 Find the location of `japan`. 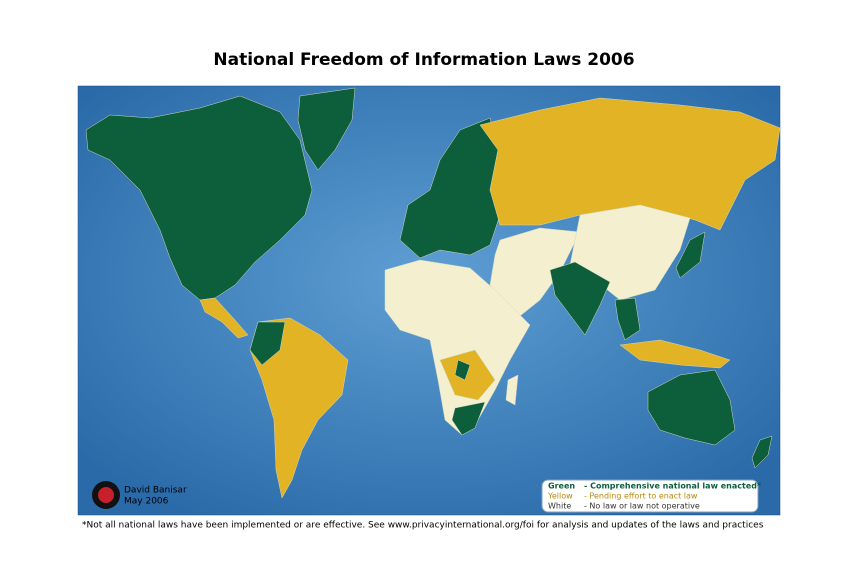

japan is located at coordinates (690, 255).